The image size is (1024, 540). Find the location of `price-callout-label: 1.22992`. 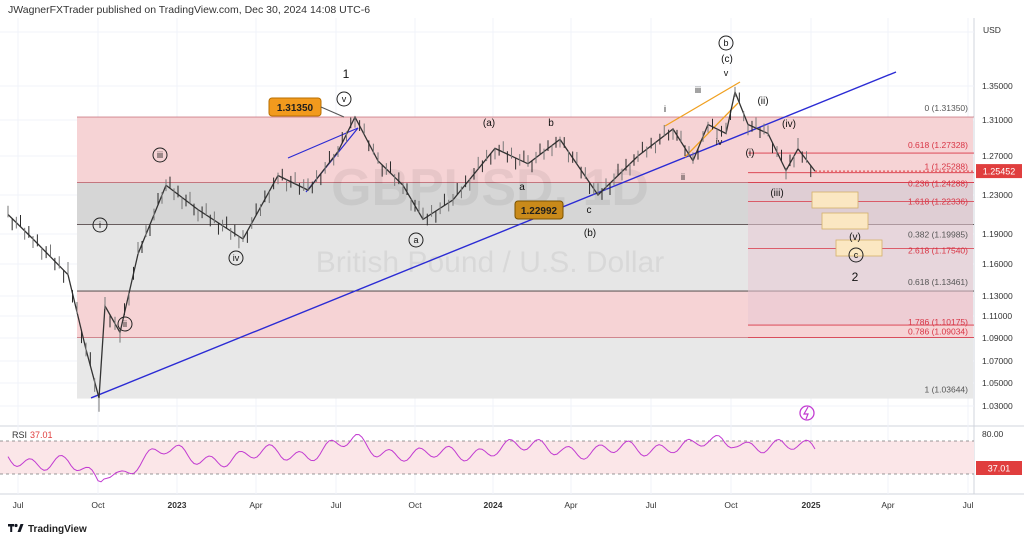

price-callout-label: 1.22992 is located at coordinates (539, 211).